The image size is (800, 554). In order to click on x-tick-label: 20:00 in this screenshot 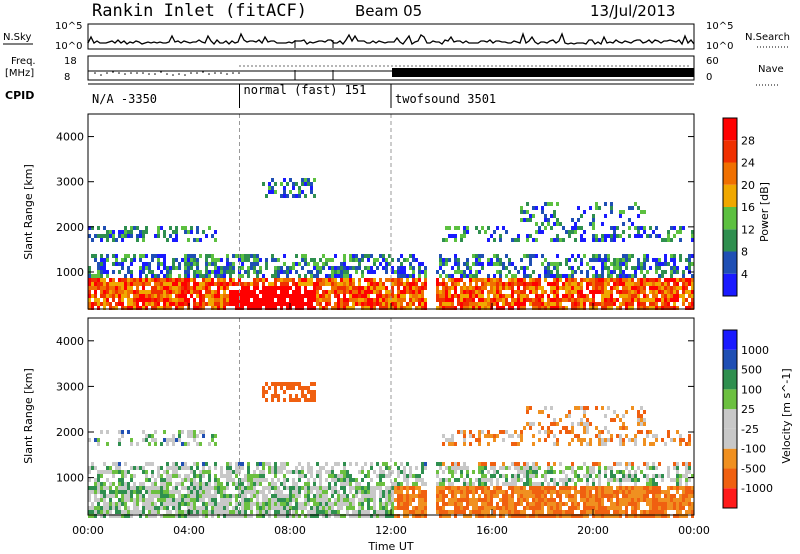, I will do `click(593, 530)`.